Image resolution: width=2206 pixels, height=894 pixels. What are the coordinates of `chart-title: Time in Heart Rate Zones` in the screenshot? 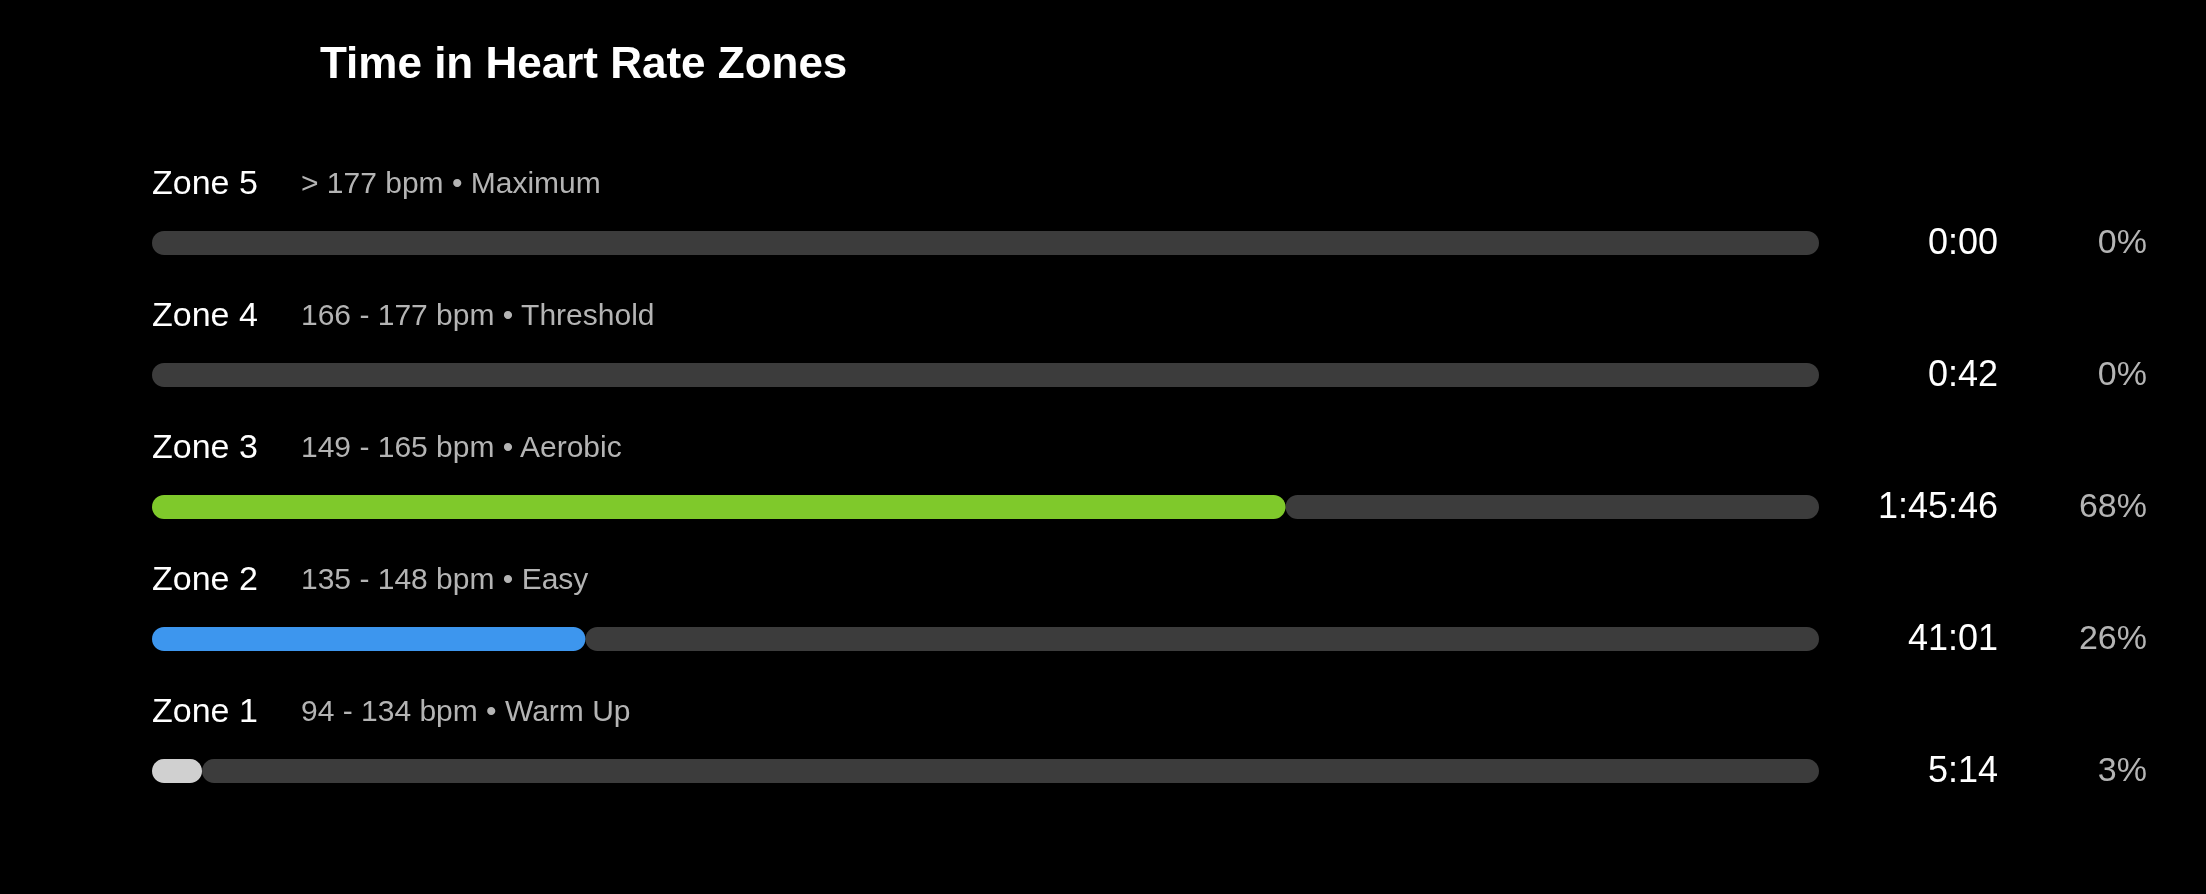 It's located at (584, 62).